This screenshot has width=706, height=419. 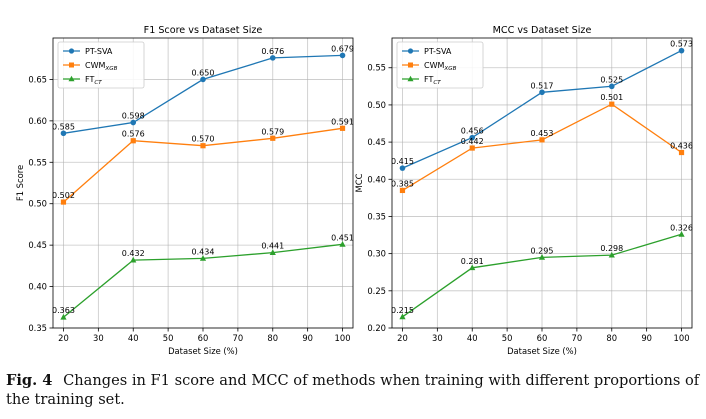 What do you see at coordinates (542, 85) in the screenshot?
I see `data-label: 0.517` at bounding box center [542, 85].